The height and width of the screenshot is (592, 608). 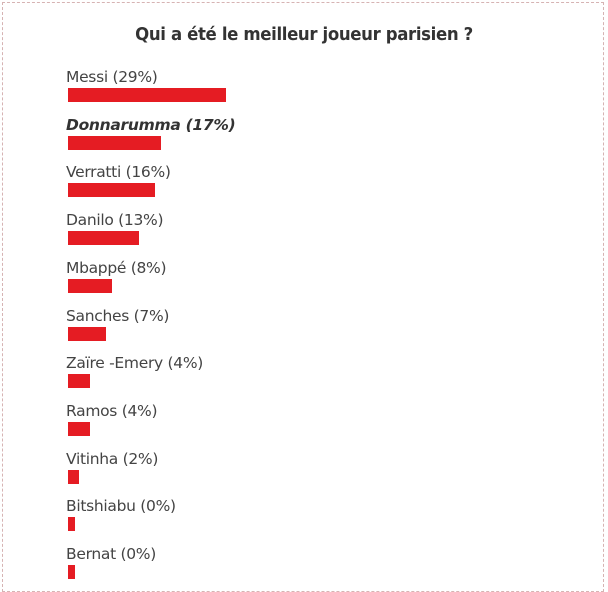 What do you see at coordinates (326, 185) in the screenshot?
I see `poll-option: Verratti (16%)` at bounding box center [326, 185].